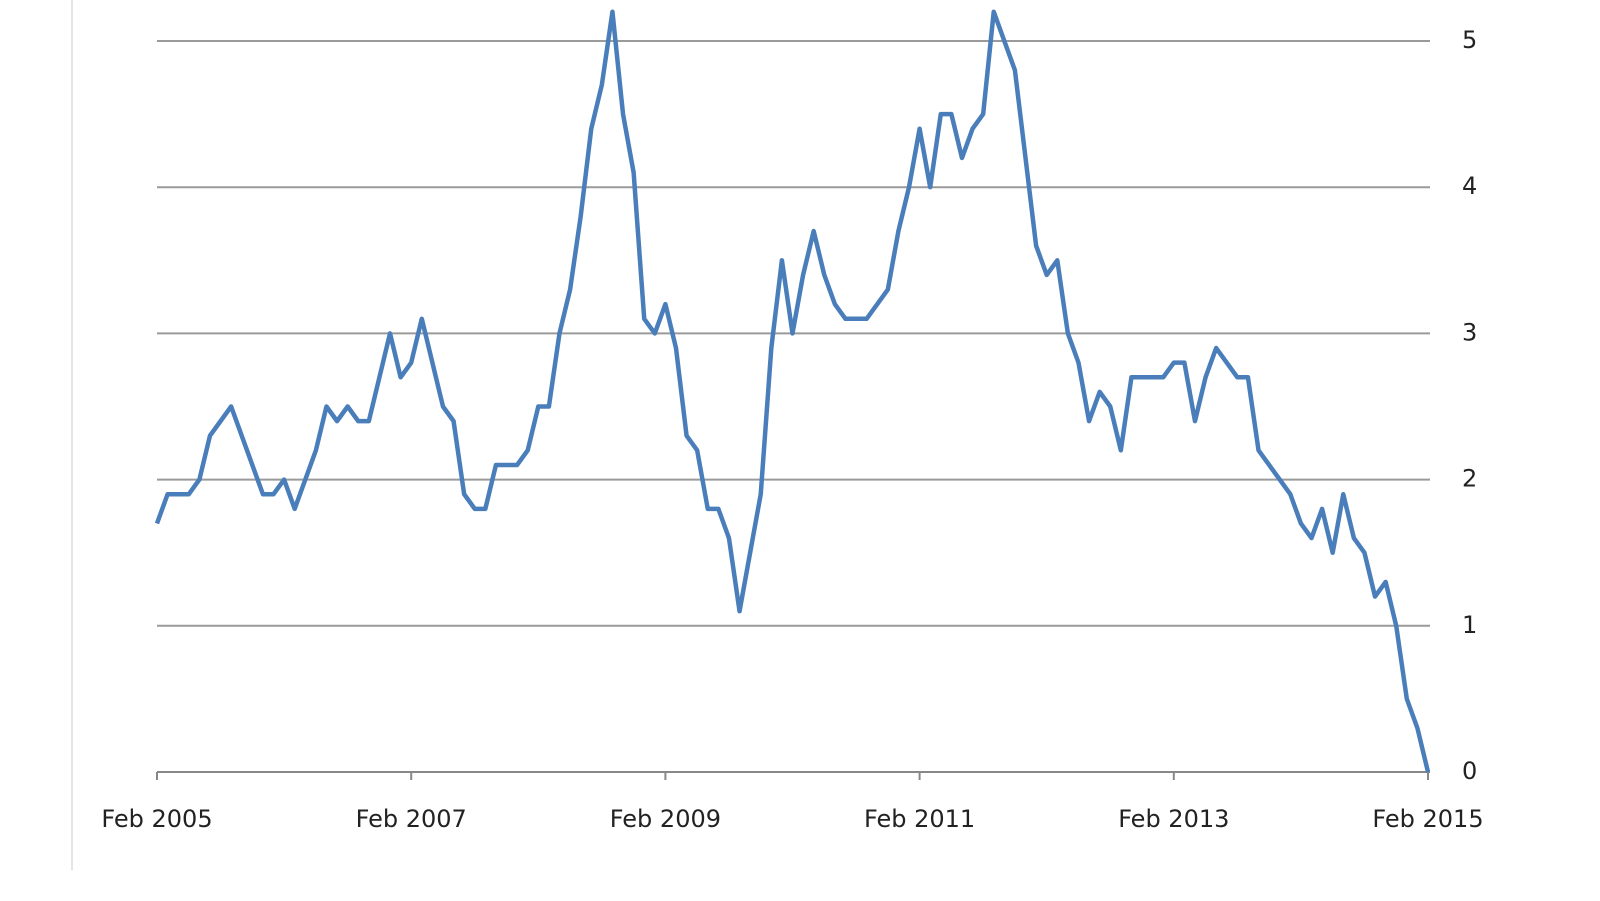 The width and height of the screenshot is (1600, 901). Describe the element at coordinates (1469, 625) in the screenshot. I see `y-tick-label: 1` at that location.